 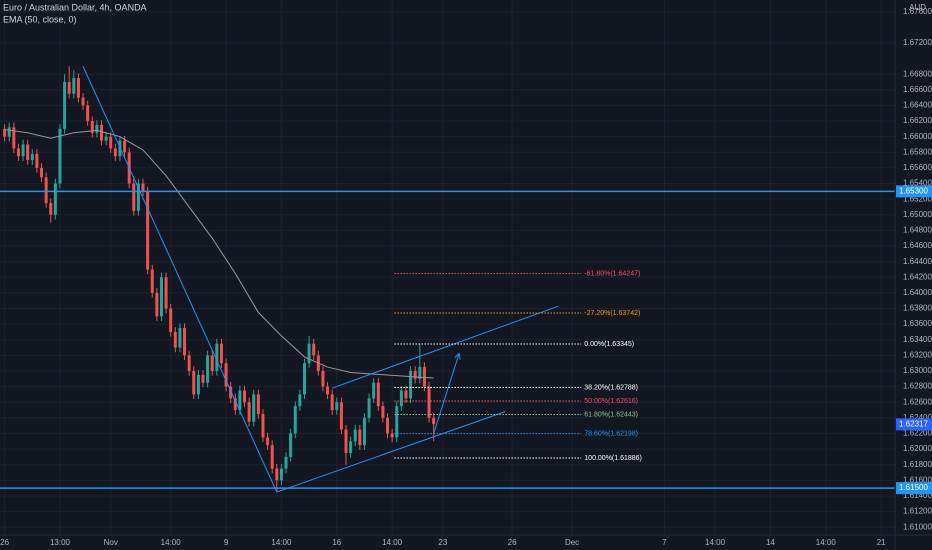 I want to click on y-tick-label: 1.66800, so click(x=917, y=73).